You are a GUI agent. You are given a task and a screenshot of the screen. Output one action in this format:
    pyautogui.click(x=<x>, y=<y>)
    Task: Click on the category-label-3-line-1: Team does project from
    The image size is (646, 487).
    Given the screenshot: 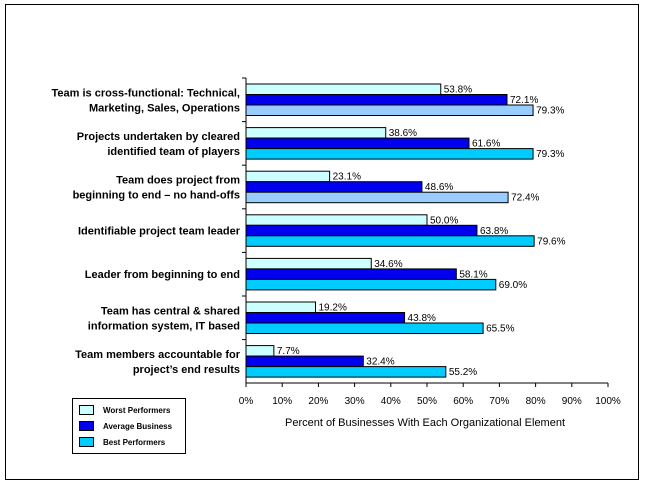 What is the action you would take?
    pyautogui.click(x=178, y=180)
    